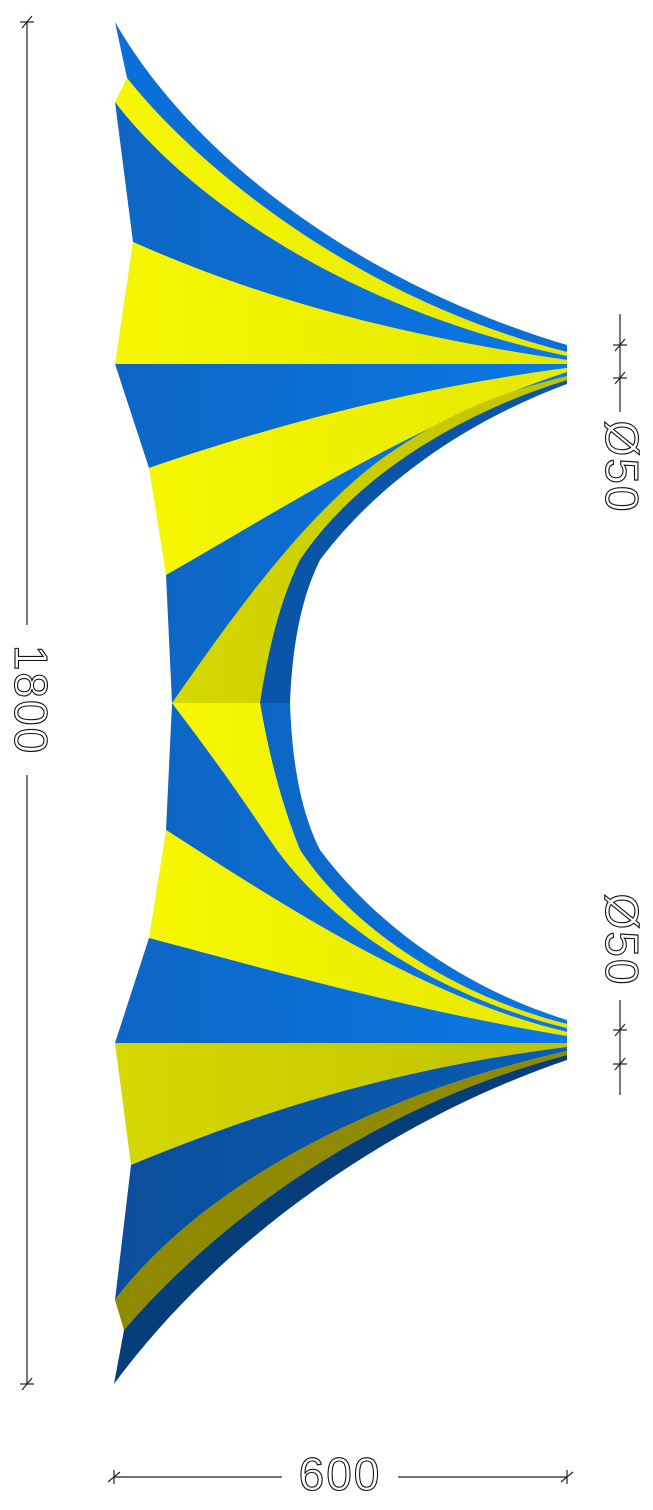  I want to click on height-tick-bottom-slash, so click(27, 1384).